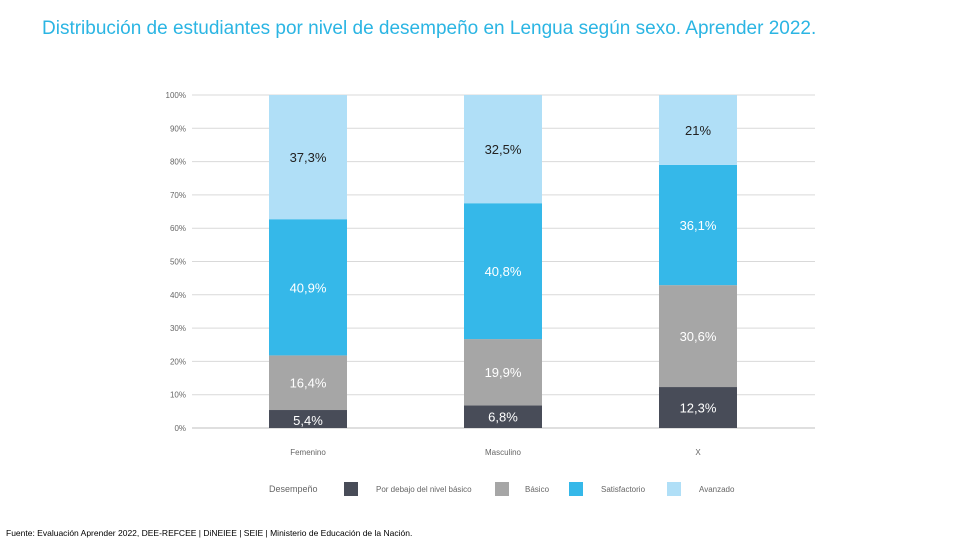 The width and height of the screenshot is (960, 540). What do you see at coordinates (537, 489) in the screenshot?
I see `legend-label: Básico` at bounding box center [537, 489].